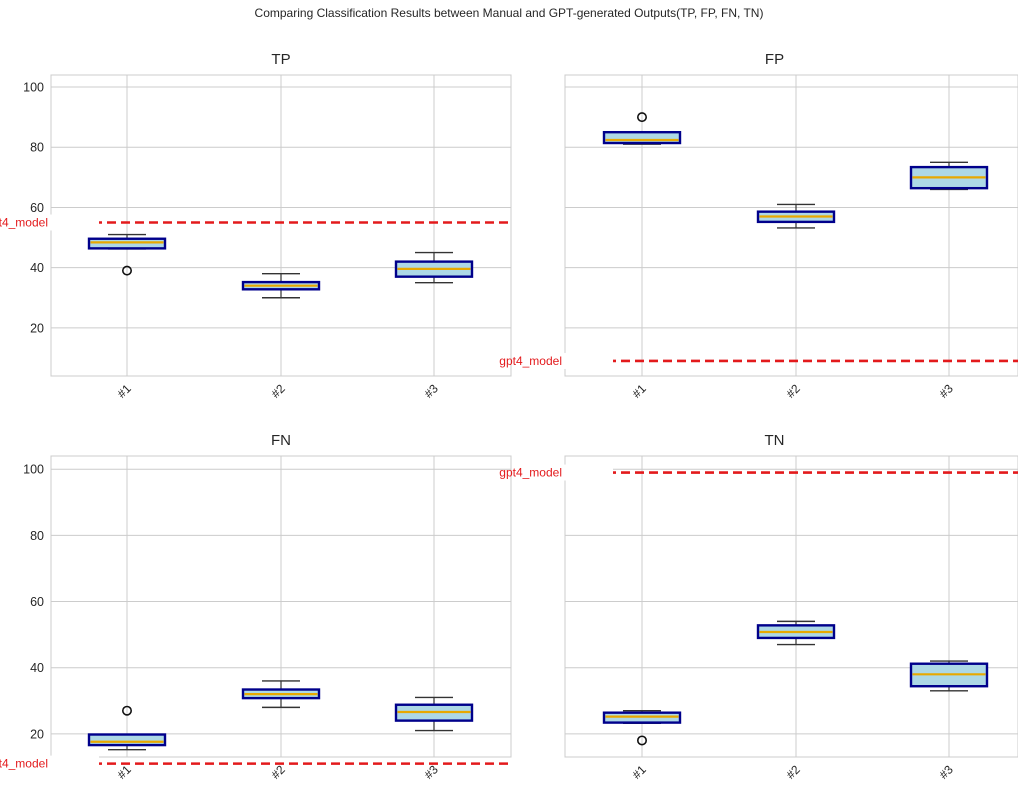  What do you see at coordinates (775, 440) in the screenshot?
I see `subplot-title: TN` at bounding box center [775, 440].